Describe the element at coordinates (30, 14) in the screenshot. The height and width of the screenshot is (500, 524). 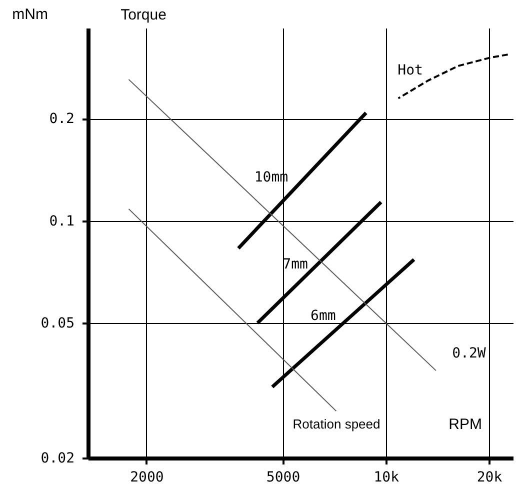
I see `text: mNm` at that location.